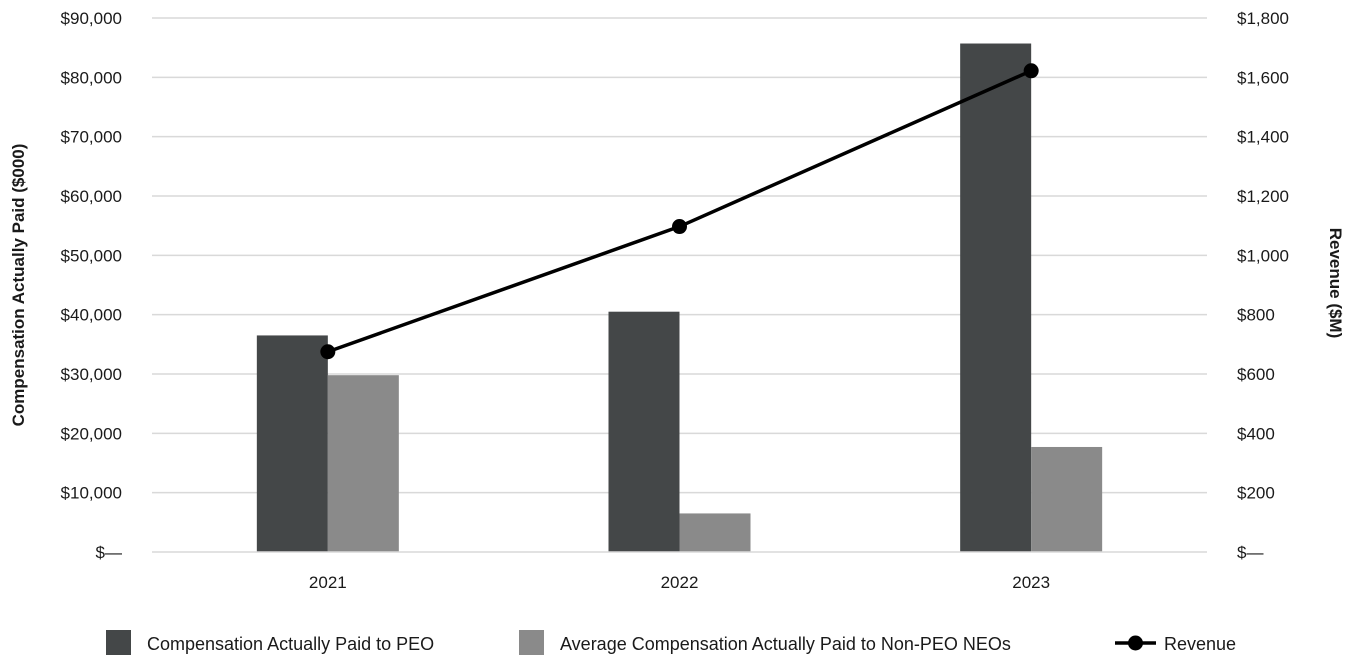 Image resolution: width=1355 pixels, height=656 pixels. Describe the element at coordinates (1256, 374) in the screenshot. I see `right-tick-label: $600` at that location.